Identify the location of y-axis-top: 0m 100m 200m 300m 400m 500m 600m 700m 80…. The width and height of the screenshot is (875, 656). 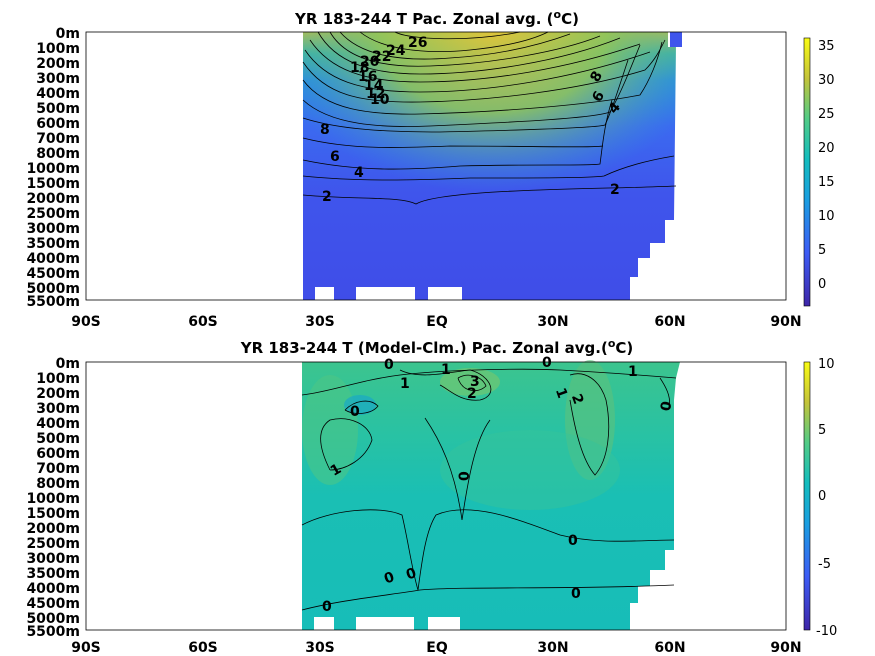
(53, 168).